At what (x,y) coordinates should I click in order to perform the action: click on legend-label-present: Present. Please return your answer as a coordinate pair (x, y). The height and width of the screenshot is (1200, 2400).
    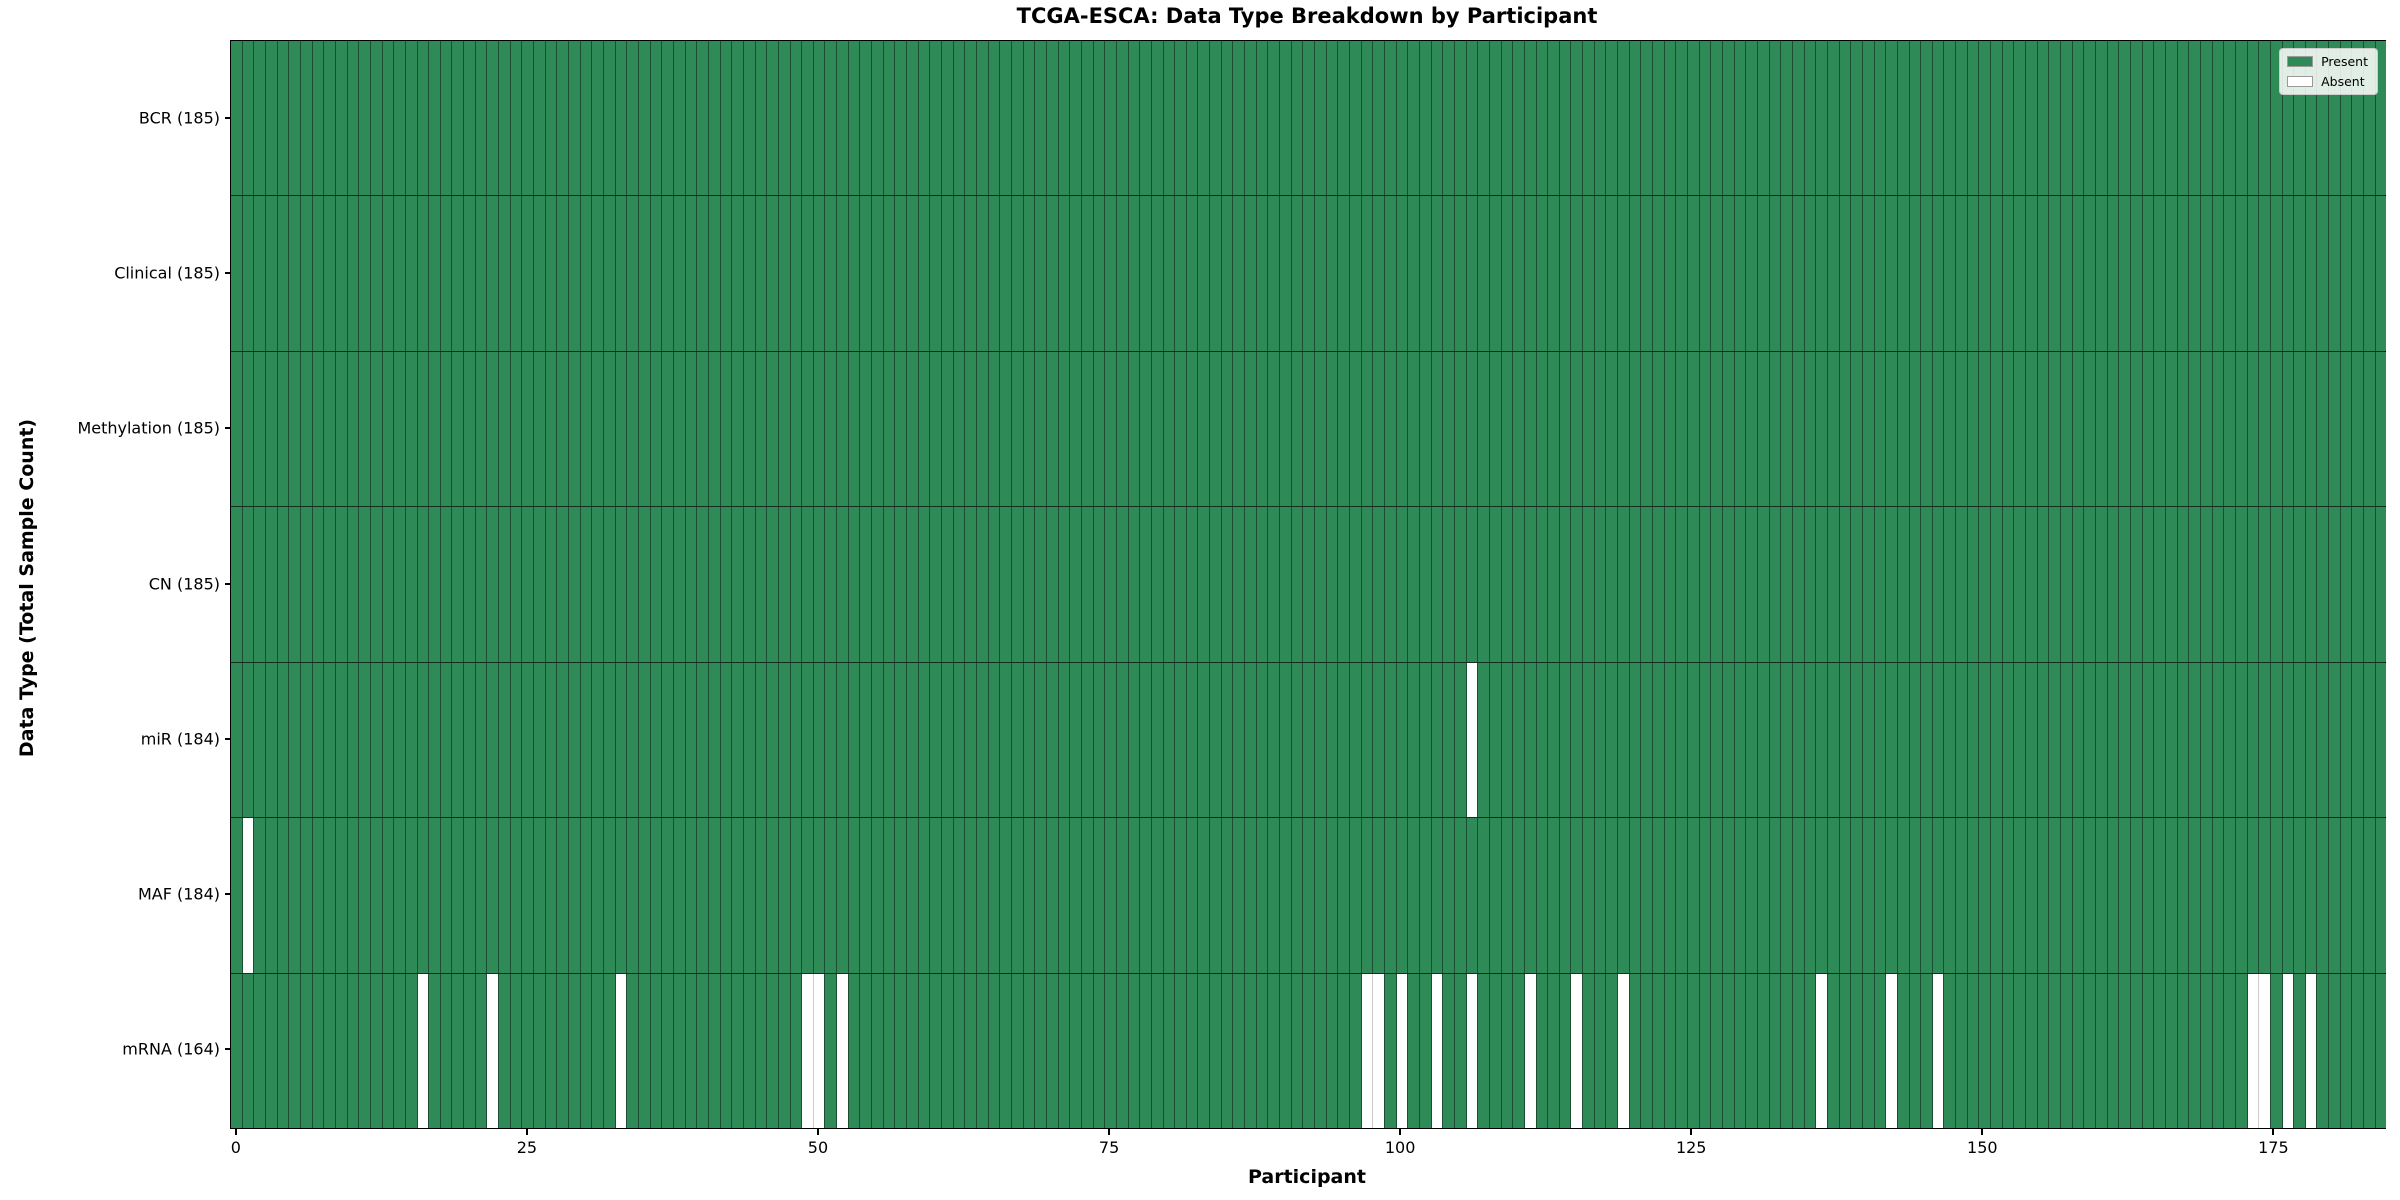
    Looking at the image, I should click on (2344, 61).